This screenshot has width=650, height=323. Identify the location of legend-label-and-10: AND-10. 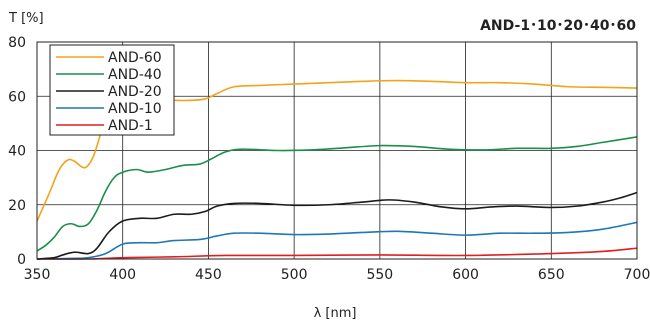
(135, 109).